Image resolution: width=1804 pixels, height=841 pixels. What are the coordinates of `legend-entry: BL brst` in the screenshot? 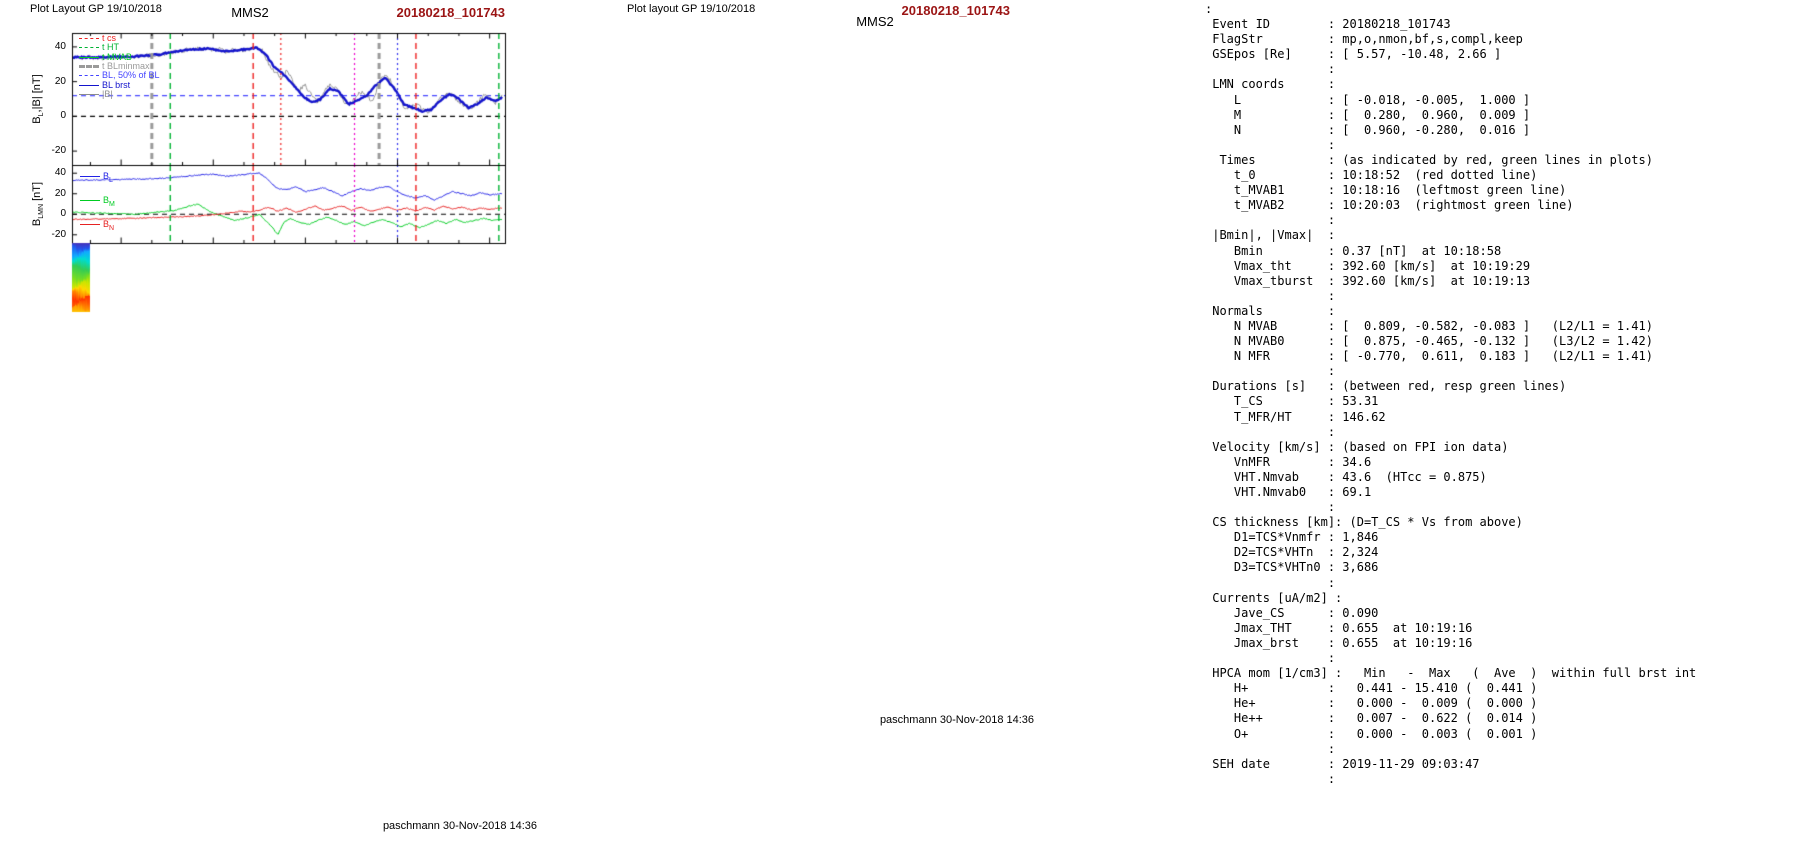 It's located at (104, 85).